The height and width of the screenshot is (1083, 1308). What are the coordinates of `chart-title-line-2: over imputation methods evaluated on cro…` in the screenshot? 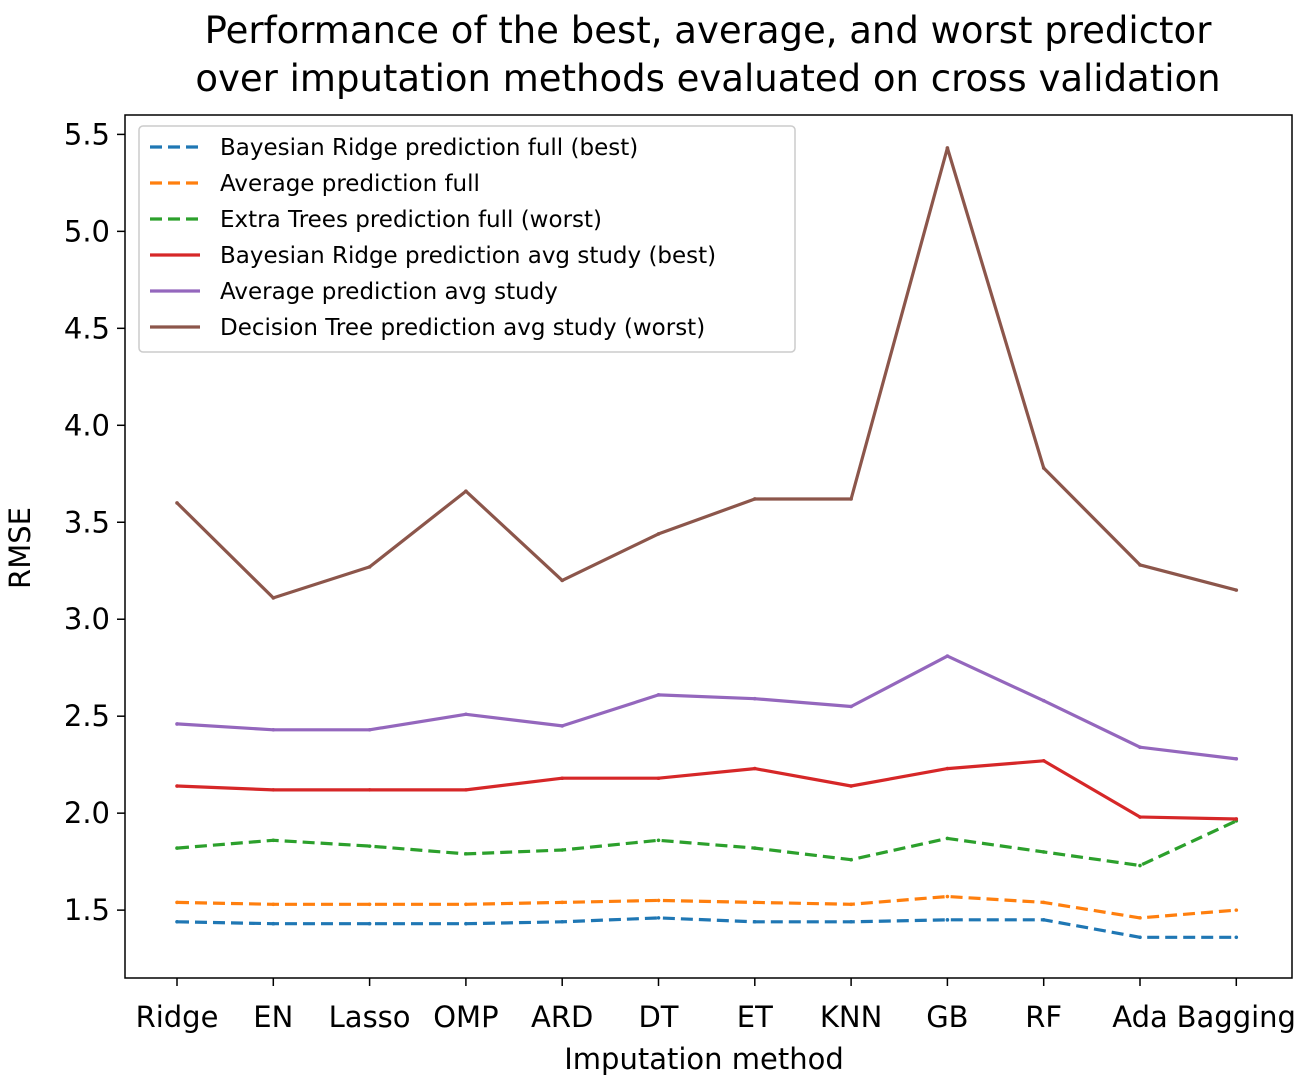 It's located at (707, 78).